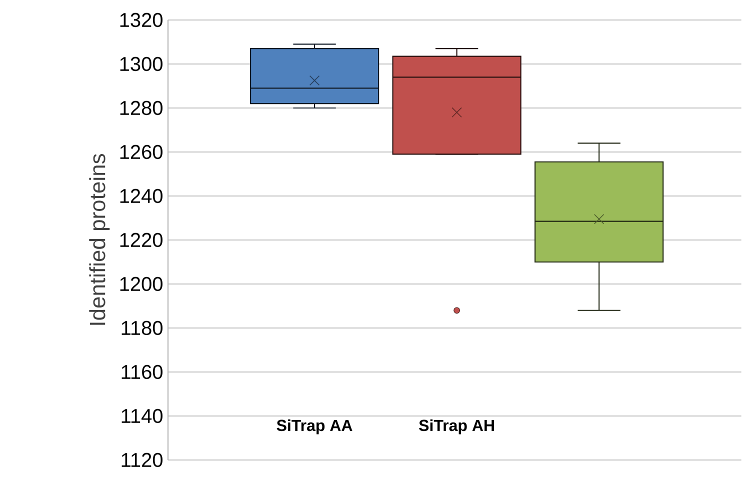 This screenshot has height=478, width=742. Describe the element at coordinates (142, 372) in the screenshot. I see `y-tick-label: 1160` at that location.